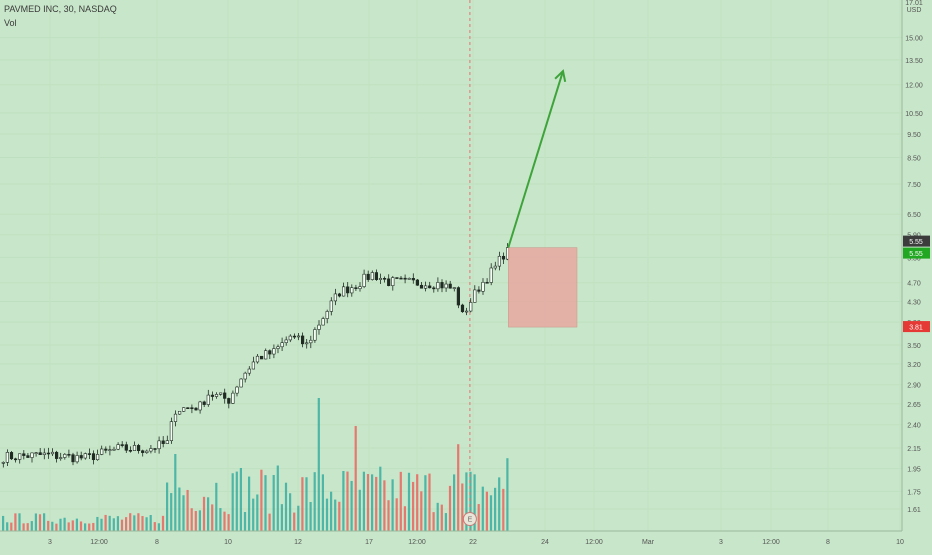  What do you see at coordinates (914, 449) in the screenshot?
I see `price-tick-label: 2.15` at bounding box center [914, 449].